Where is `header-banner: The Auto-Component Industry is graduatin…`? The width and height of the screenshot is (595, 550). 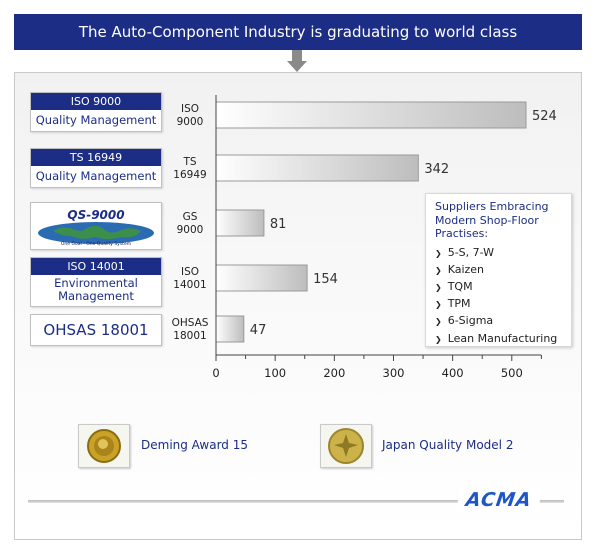 header-banner: The Auto-Component Industry is graduatin… is located at coordinates (298, 32).